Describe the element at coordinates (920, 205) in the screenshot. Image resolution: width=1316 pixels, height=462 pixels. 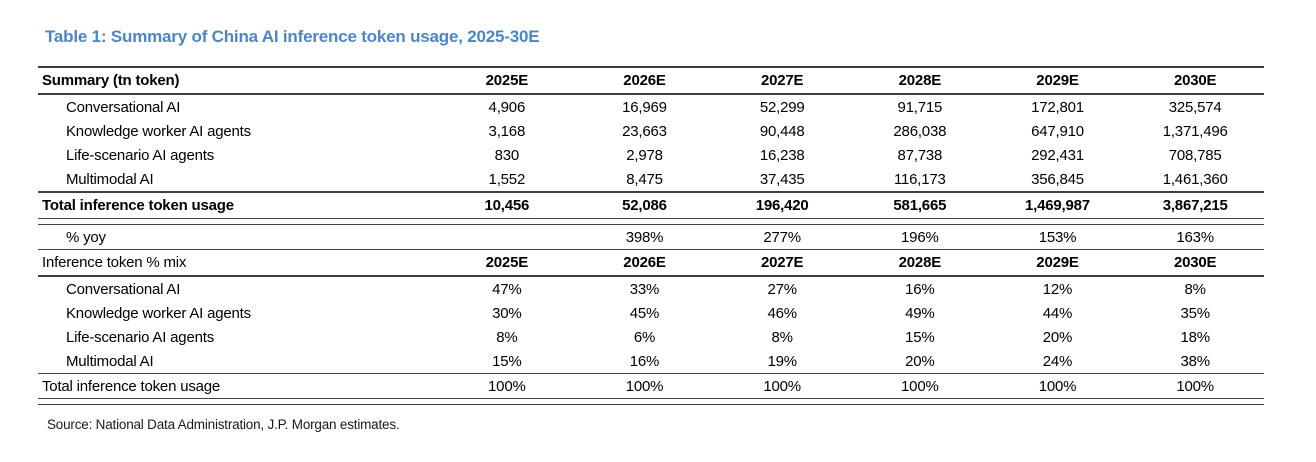
I see `total-cell: 581,665` at that location.